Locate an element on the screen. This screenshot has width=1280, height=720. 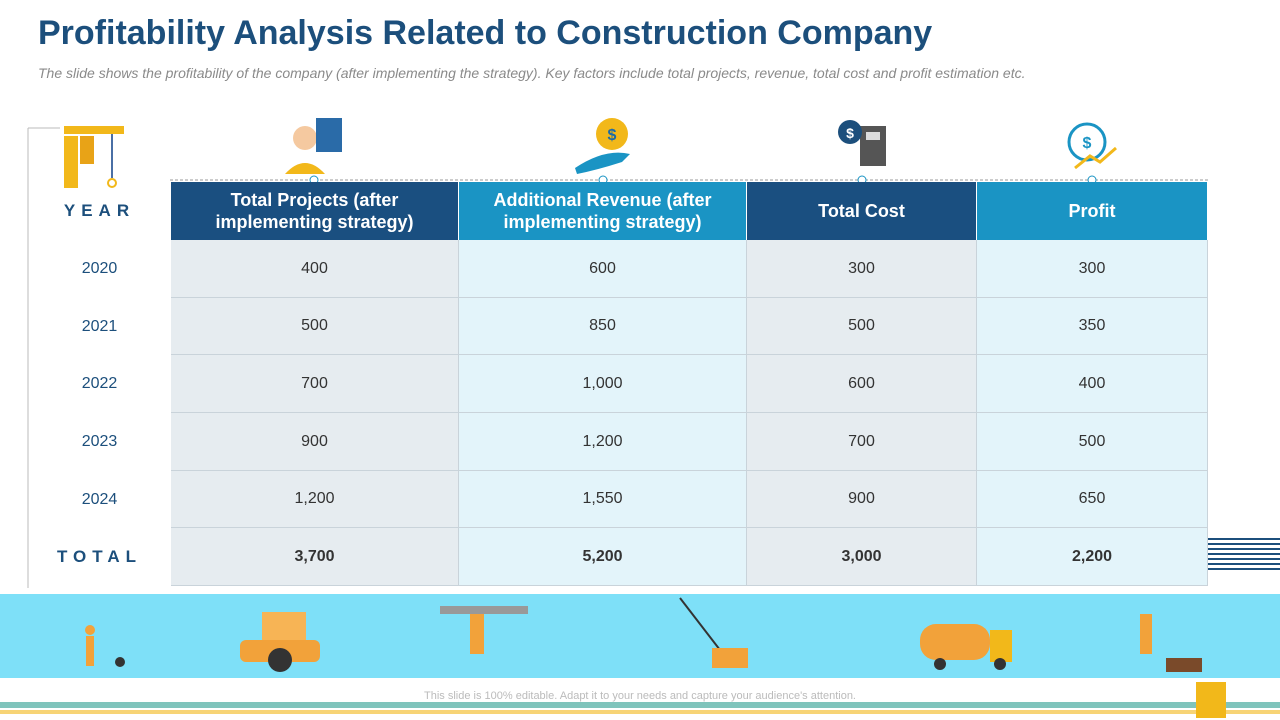
table-cell: 850 is located at coordinates (603, 326).